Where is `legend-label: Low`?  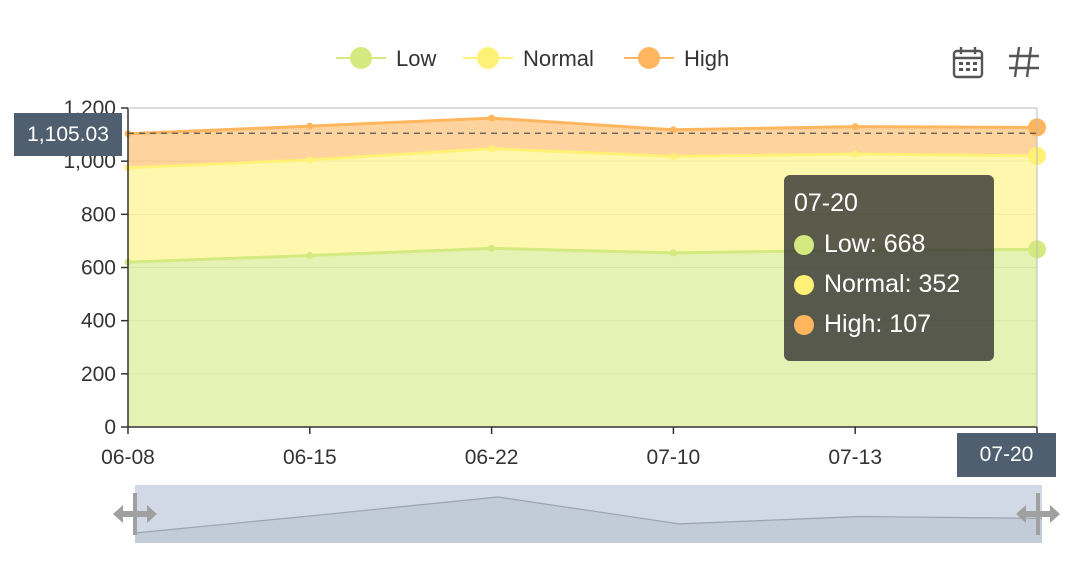
legend-label: Low is located at coordinates (416, 58).